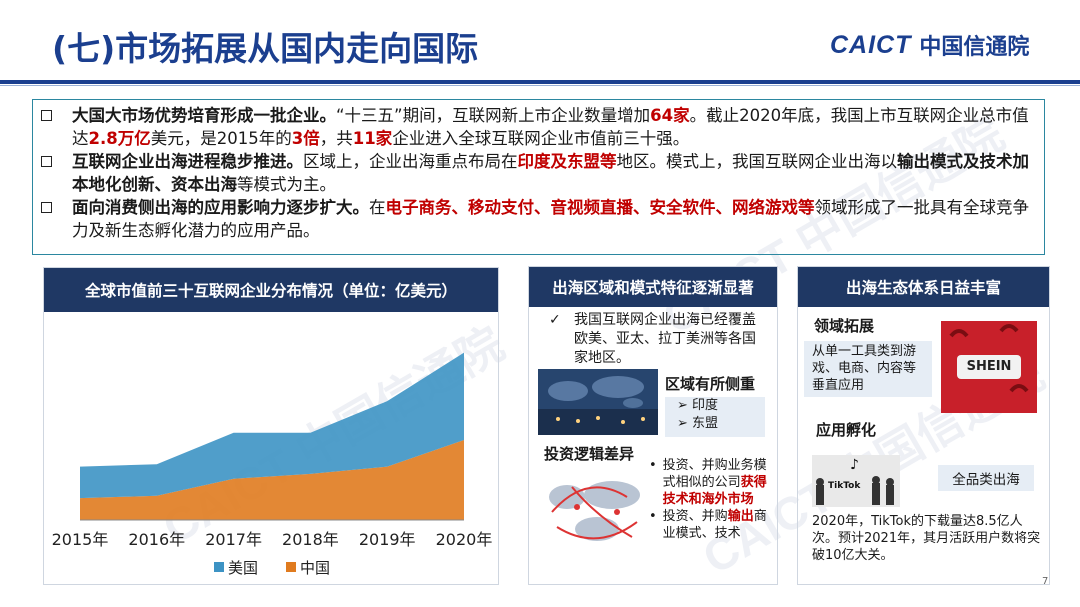 Image resolution: width=1080 pixels, height=607 pixels. Describe the element at coordinates (757, 161) in the screenshot. I see `text-run: 地区。模式上，我国互联网企业出海以` at that location.